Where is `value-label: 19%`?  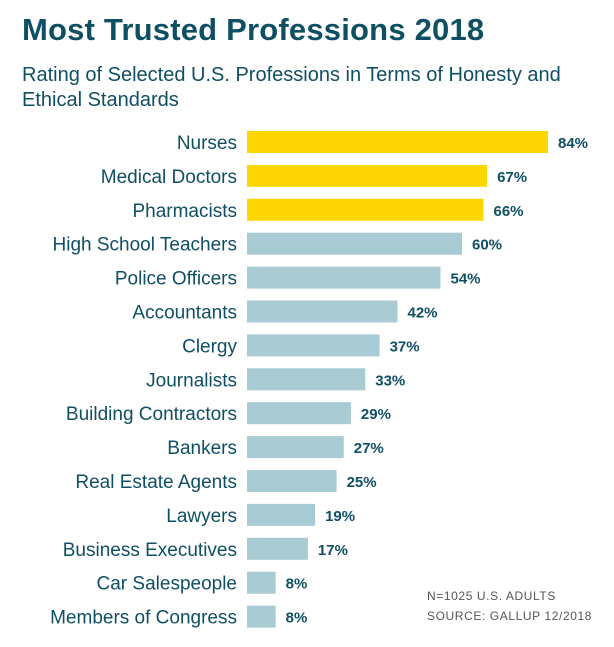
value-label: 19% is located at coordinates (340, 516).